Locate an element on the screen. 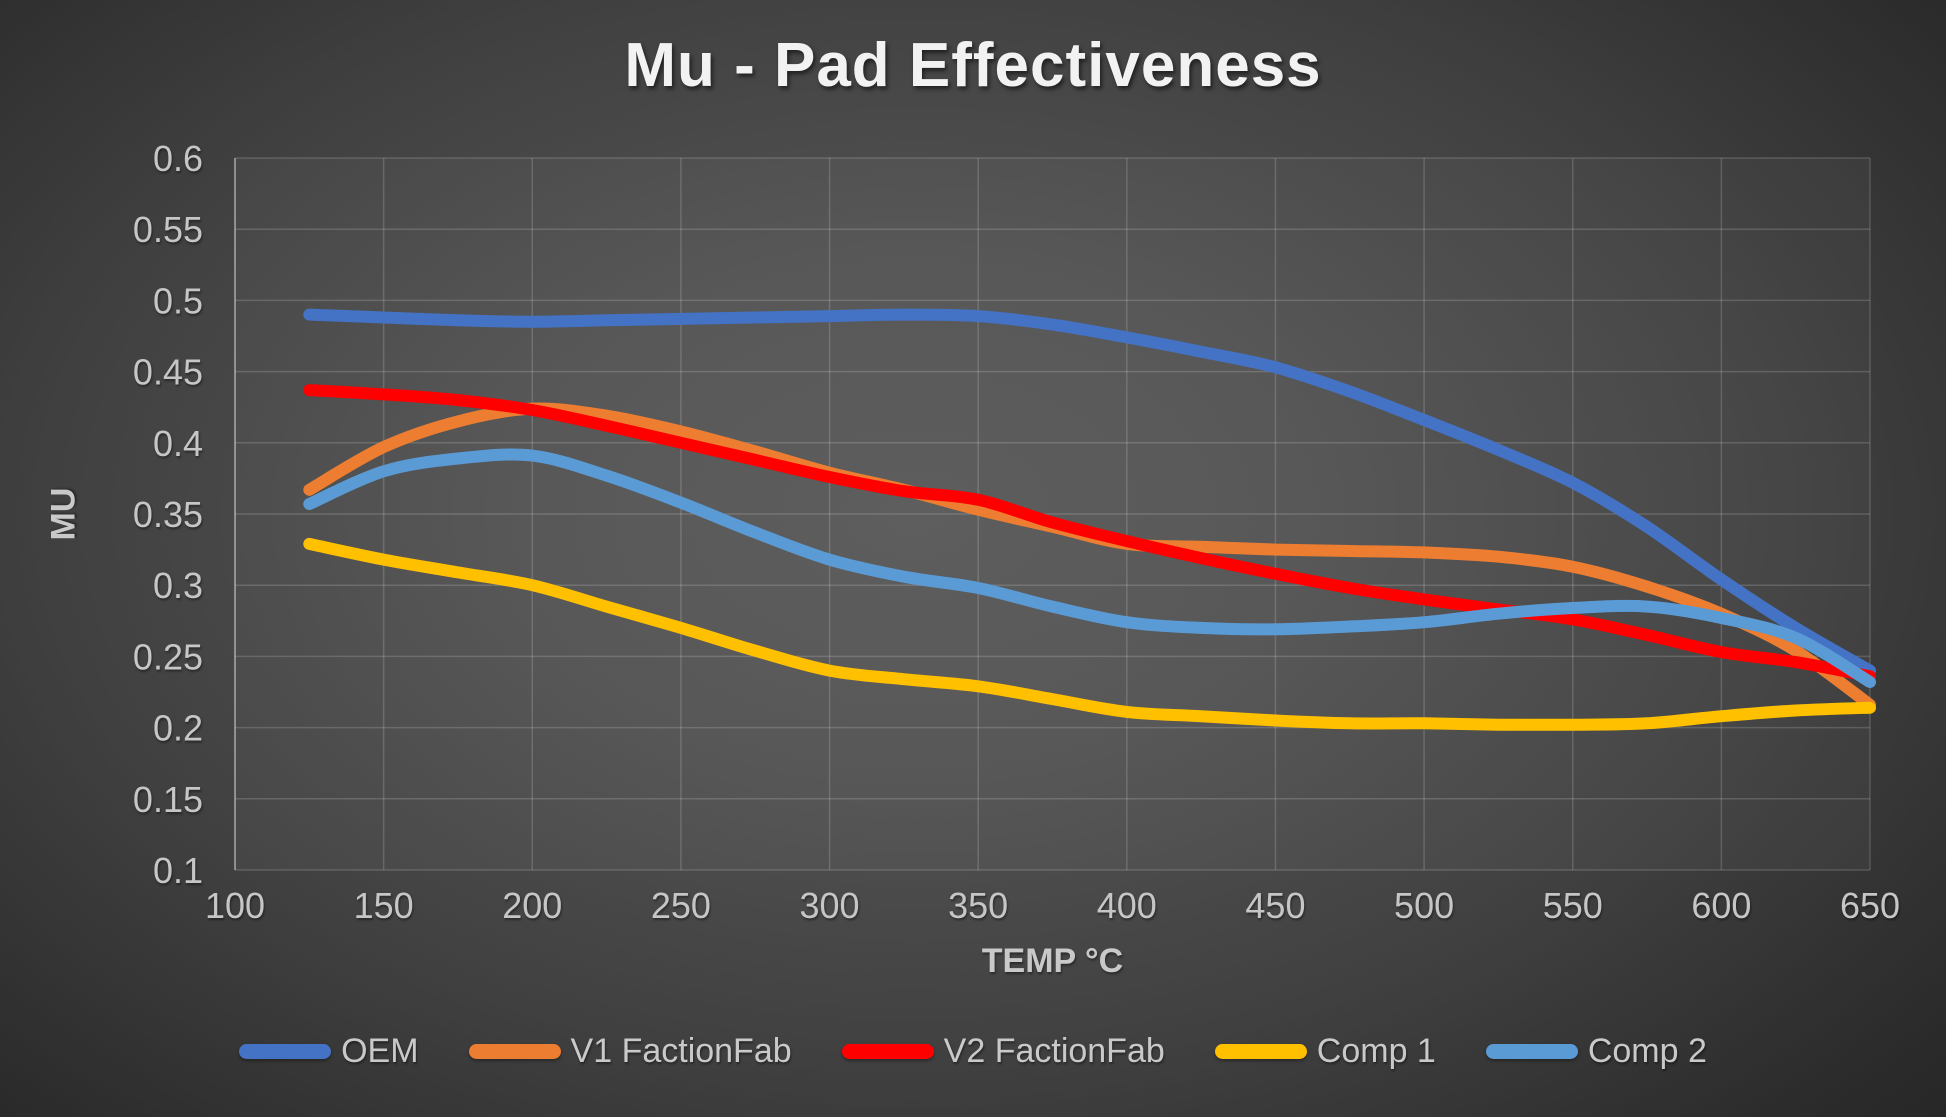 This screenshot has height=1117, width=1946. legend-label: Comp 2 is located at coordinates (1647, 1051).